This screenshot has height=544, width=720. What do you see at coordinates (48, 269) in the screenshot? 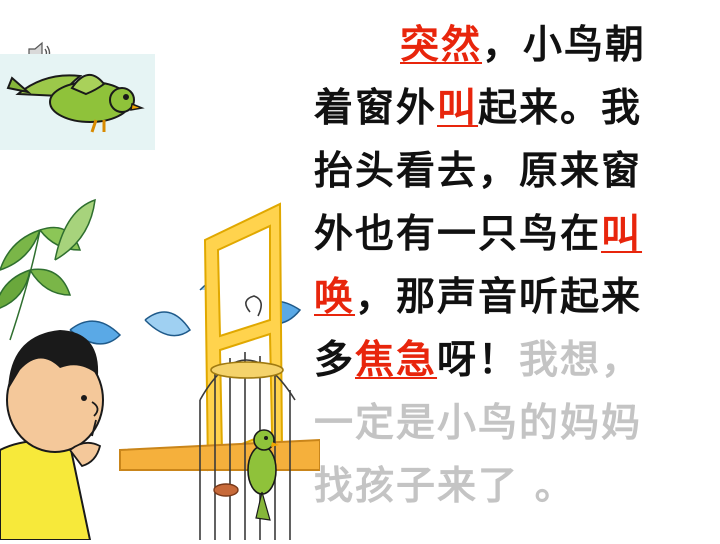
I see `plant-left` at bounding box center [48, 269].